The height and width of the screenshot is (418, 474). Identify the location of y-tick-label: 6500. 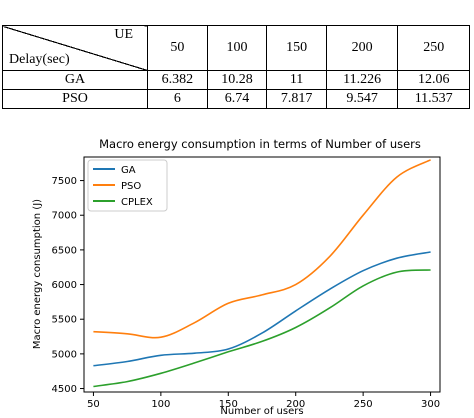
(64, 250).